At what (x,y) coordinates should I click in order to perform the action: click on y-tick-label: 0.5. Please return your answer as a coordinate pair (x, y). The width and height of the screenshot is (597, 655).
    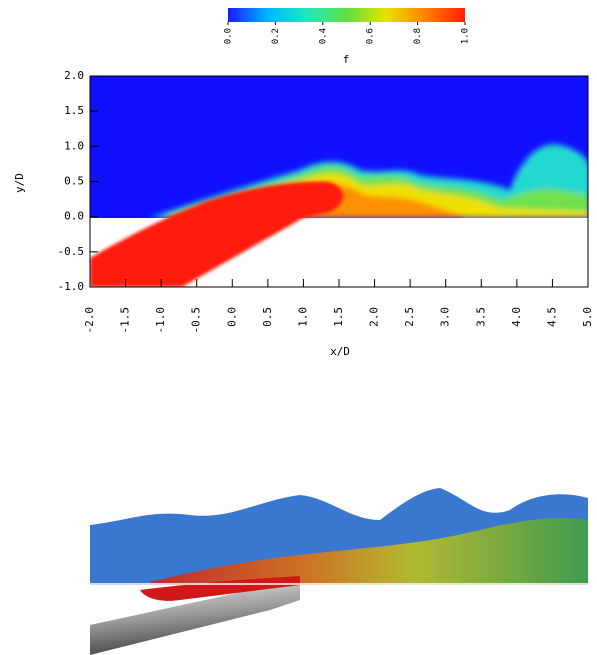
    Looking at the image, I should click on (74, 181).